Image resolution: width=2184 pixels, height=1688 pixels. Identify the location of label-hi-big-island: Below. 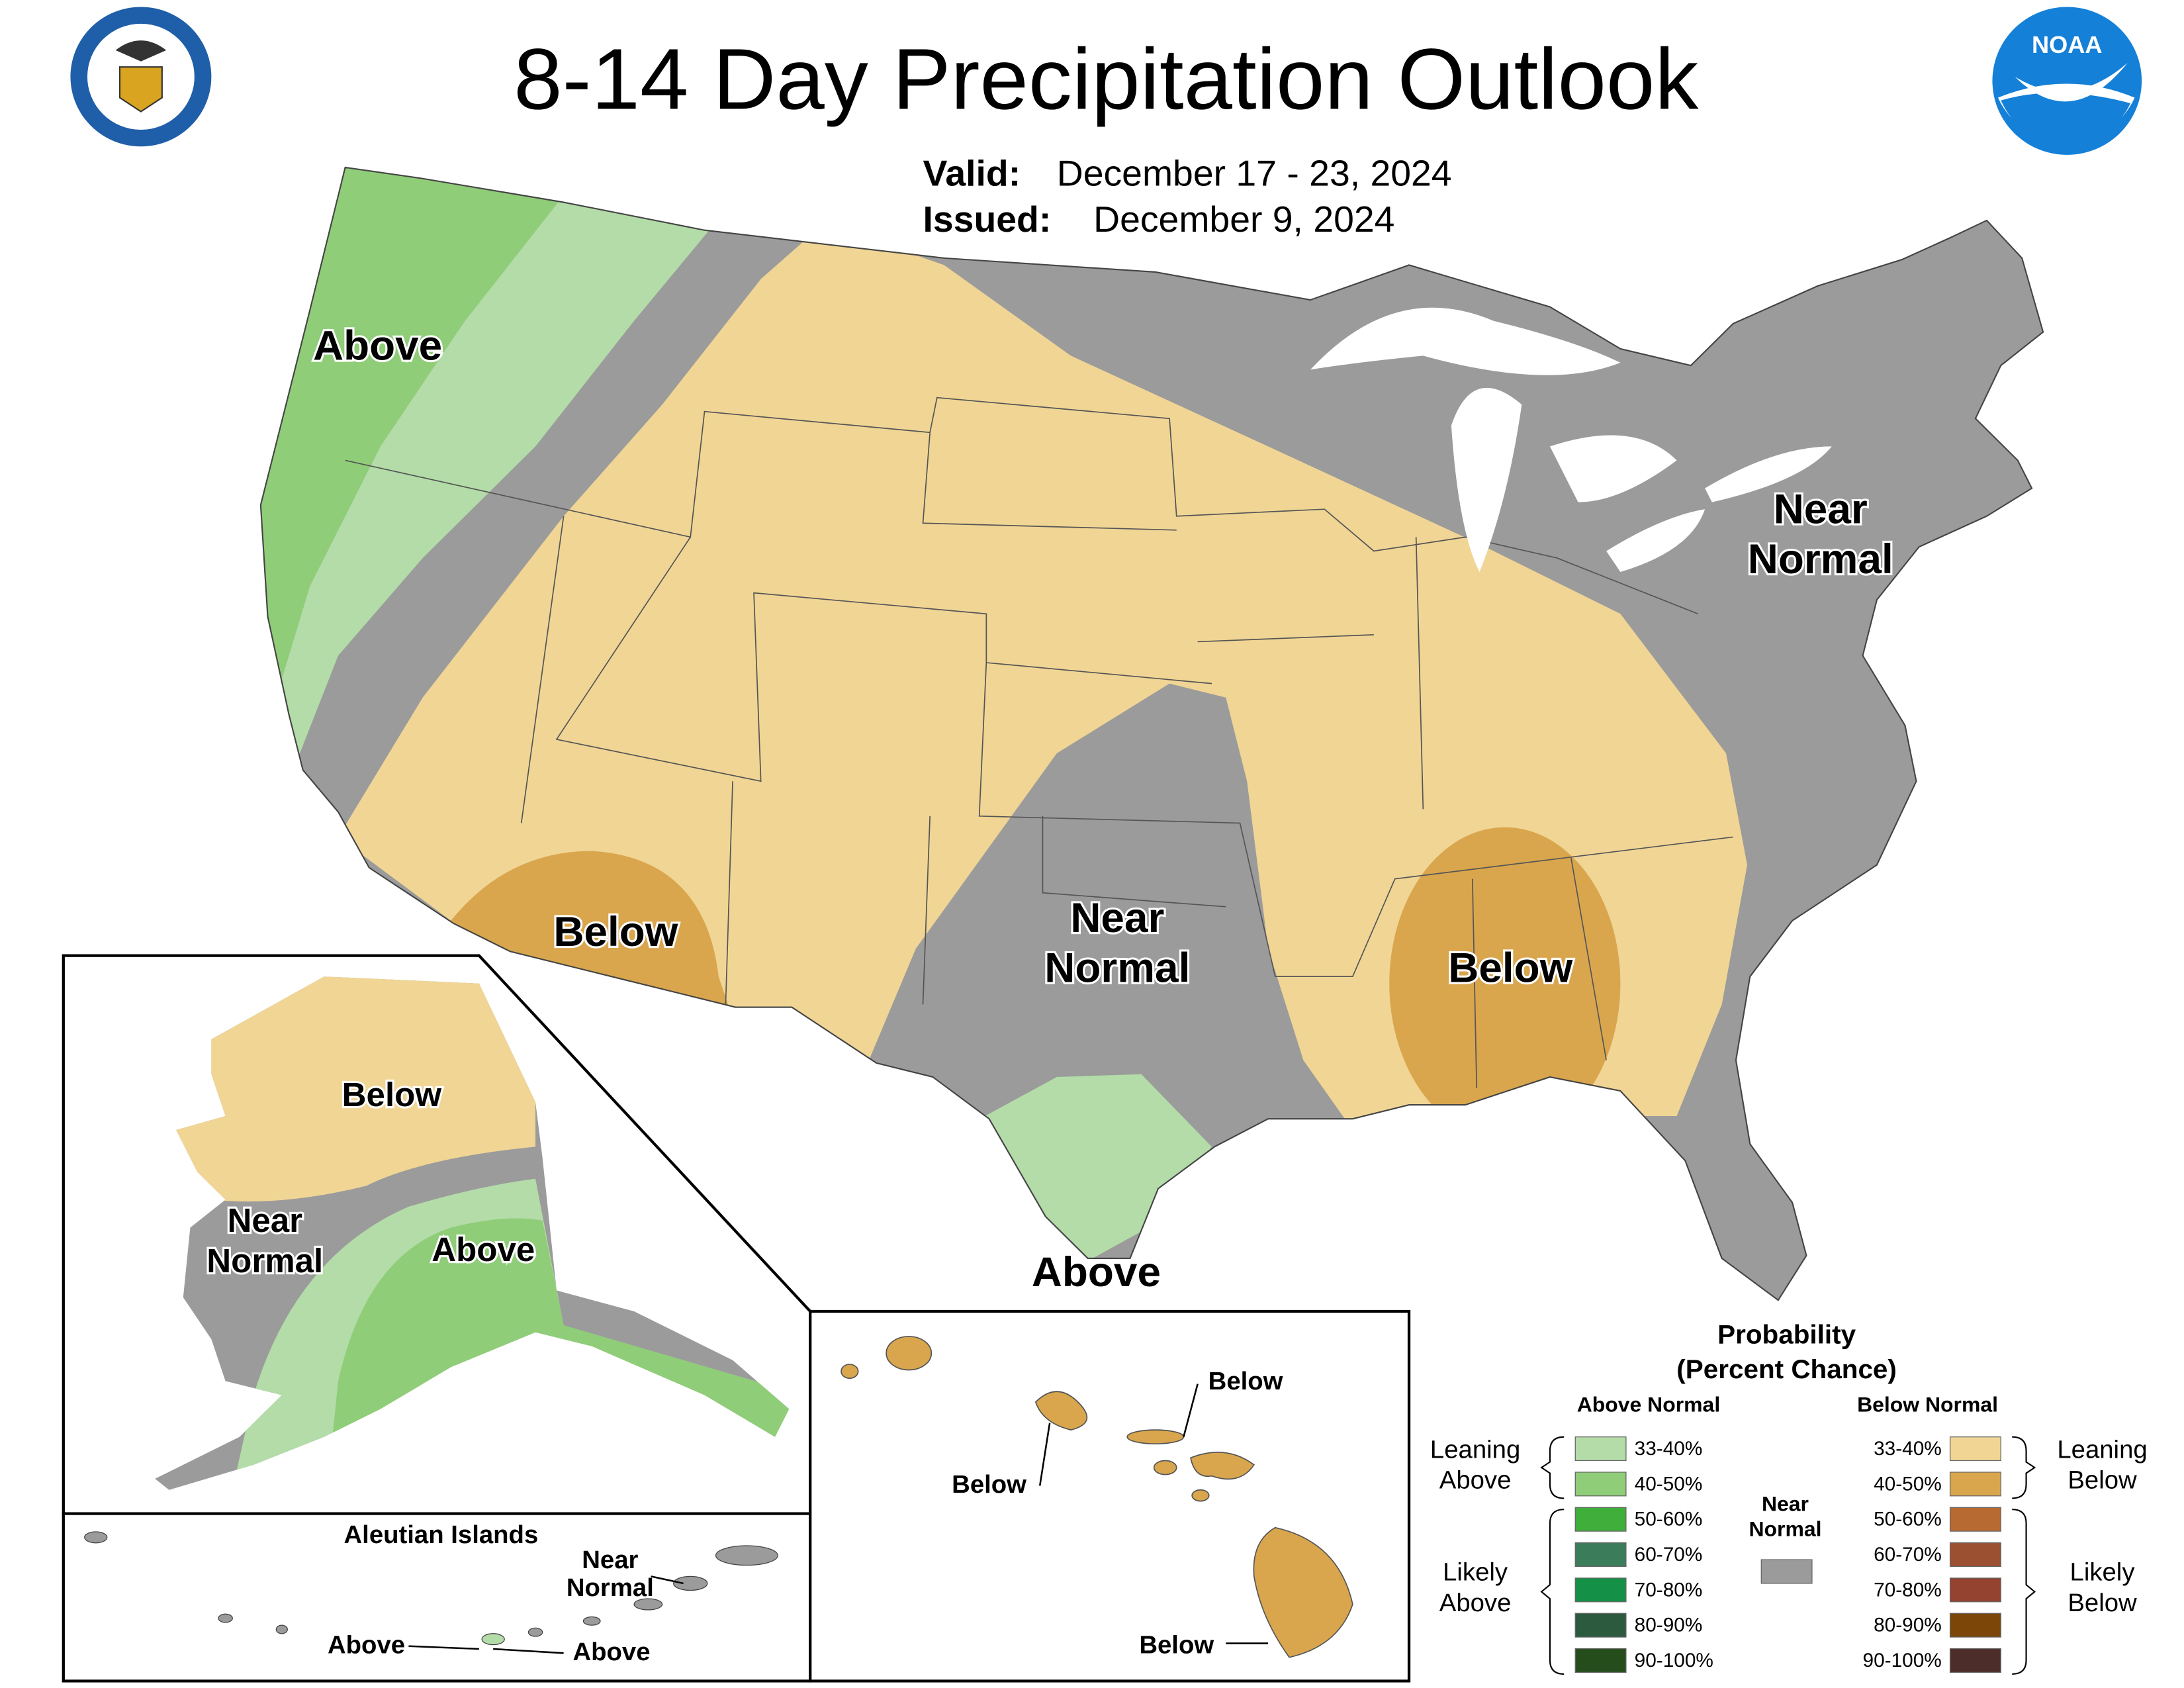
(1176, 1644).